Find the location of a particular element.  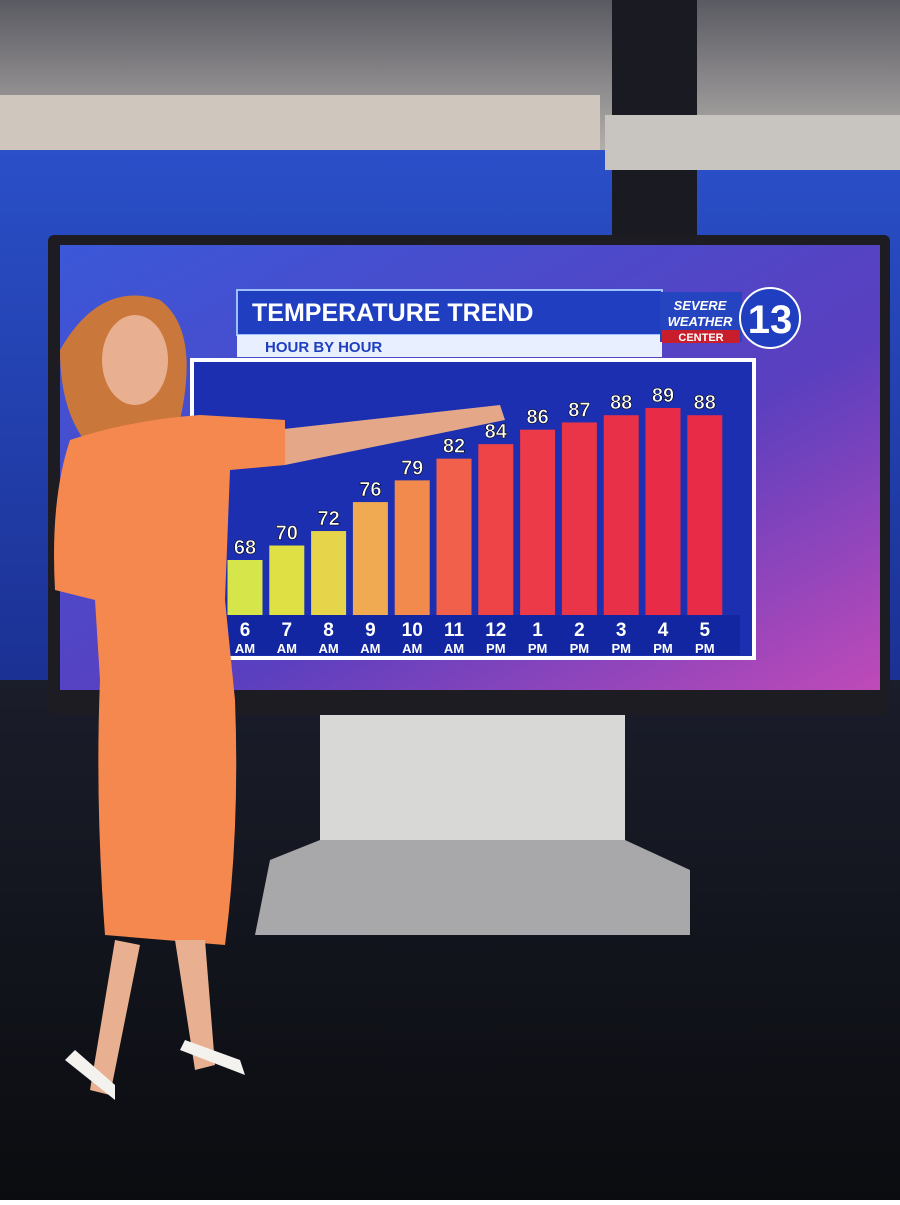

logo-circle is located at coordinates (770, 318).